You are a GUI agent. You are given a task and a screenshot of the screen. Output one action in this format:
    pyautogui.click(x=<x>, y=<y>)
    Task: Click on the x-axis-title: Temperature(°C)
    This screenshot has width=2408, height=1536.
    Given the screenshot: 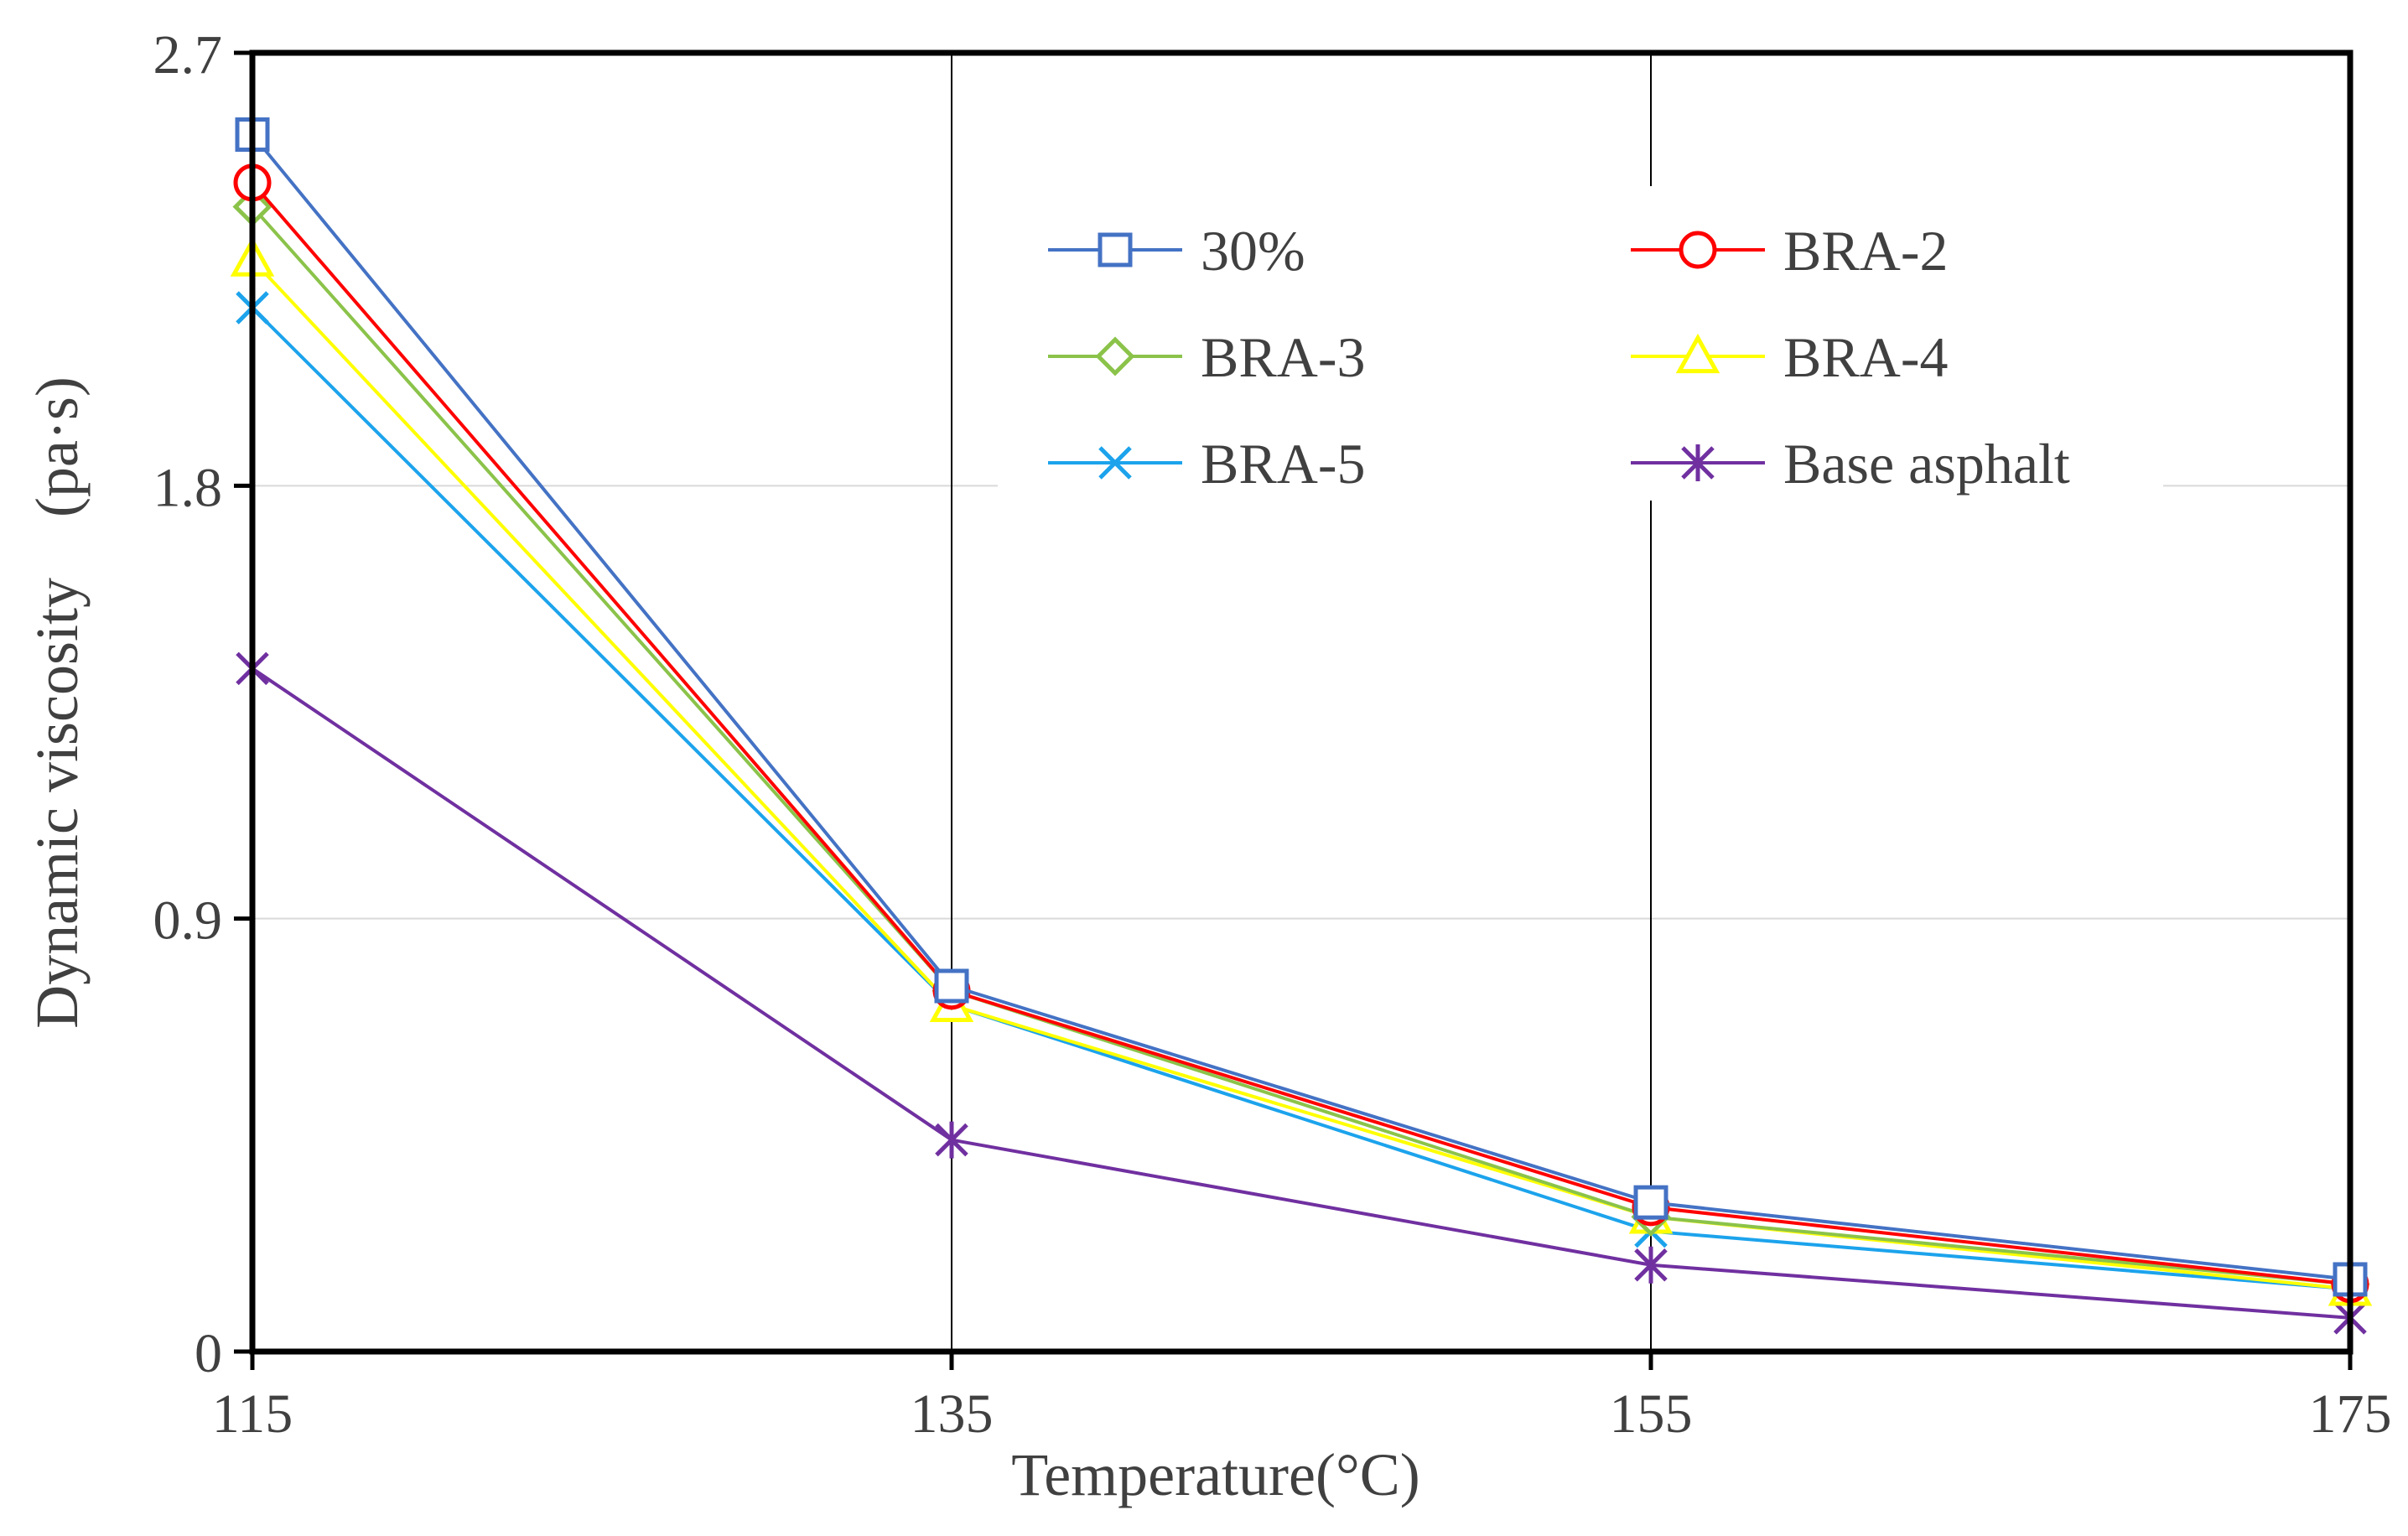 What is the action you would take?
    pyautogui.click(x=1215, y=1474)
    